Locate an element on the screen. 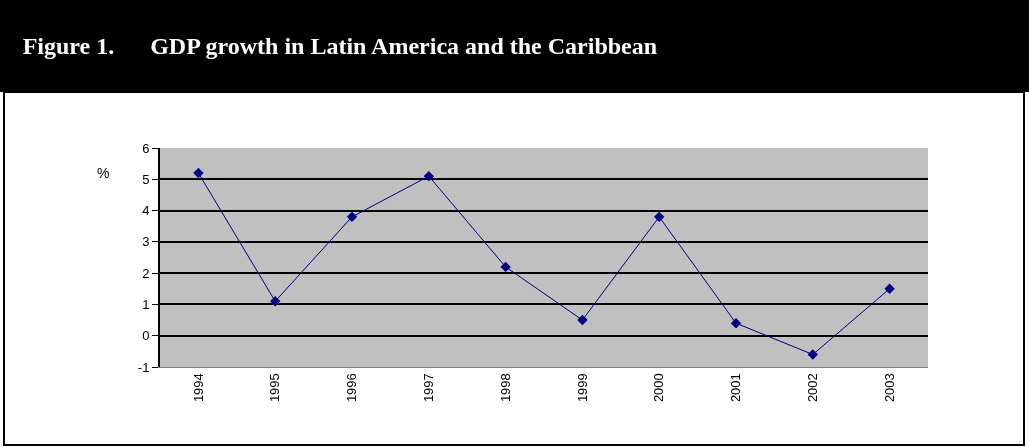 This screenshot has width=1029, height=447. x-tick-label: 2002 is located at coordinates (813, 388).